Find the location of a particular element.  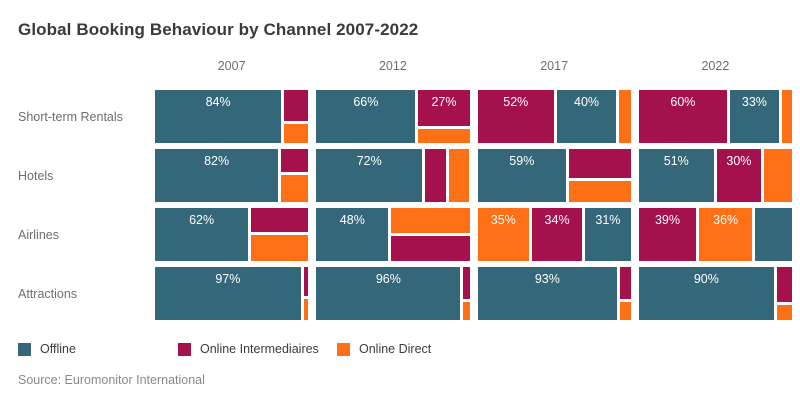

year-label-2022: 2022 is located at coordinates (715, 66).